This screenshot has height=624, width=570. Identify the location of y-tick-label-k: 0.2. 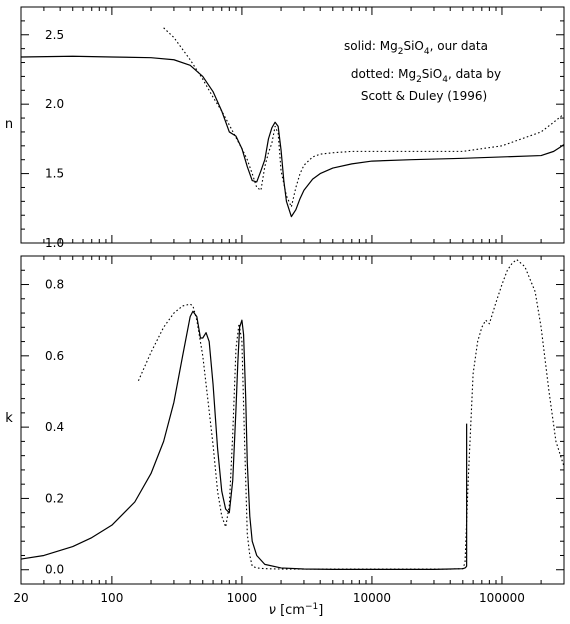
(54, 498).